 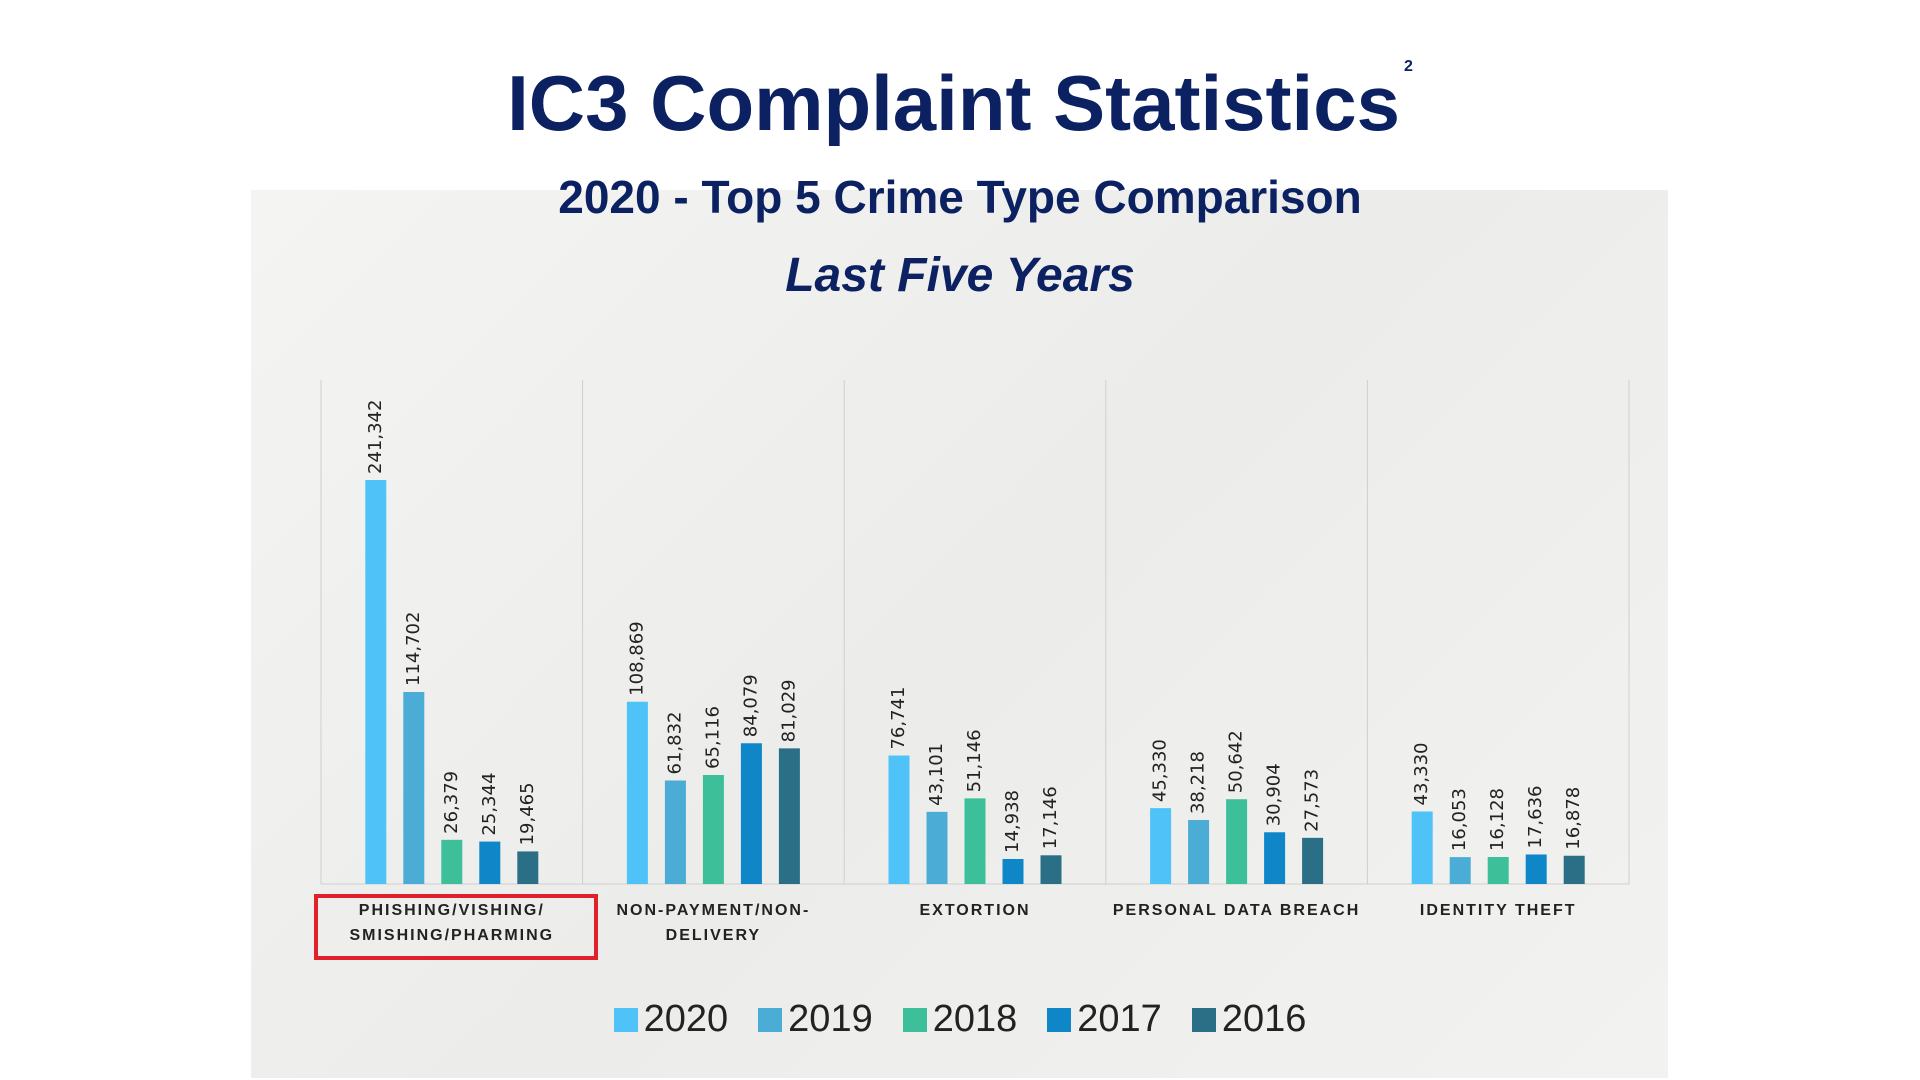 I want to click on chart-subtitle: 2020 - Top 5 Crime Type Comparison, so click(x=960, y=197).